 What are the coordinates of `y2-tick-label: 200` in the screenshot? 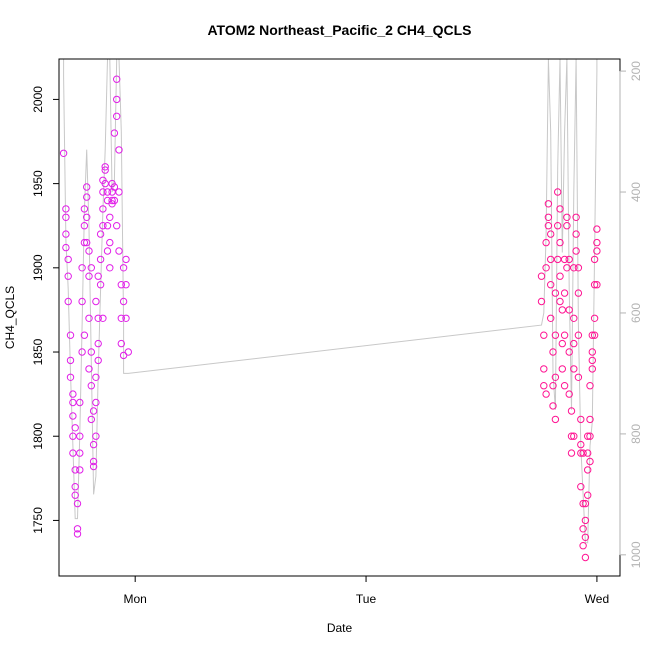 It's located at (636, 71).